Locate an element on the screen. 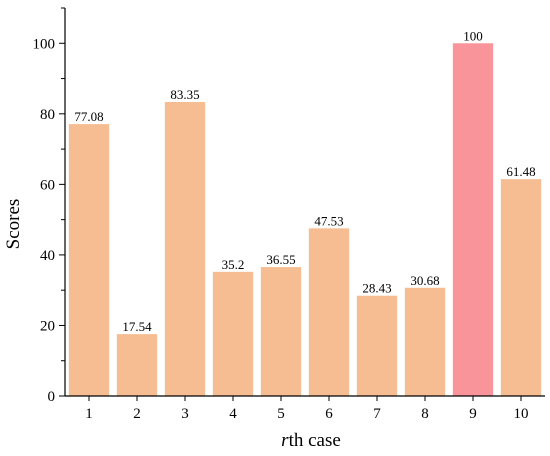 The width and height of the screenshot is (550, 456). x-tick-label-4: 4 is located at coordinates (233, 414).